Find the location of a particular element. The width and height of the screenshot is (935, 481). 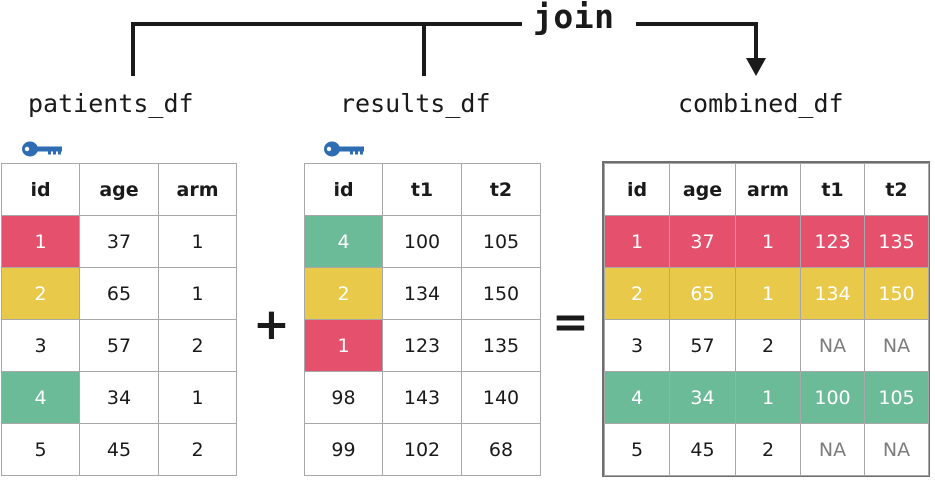

table-row: 2 65 1 134 150 is located at coordinates (766, 293).